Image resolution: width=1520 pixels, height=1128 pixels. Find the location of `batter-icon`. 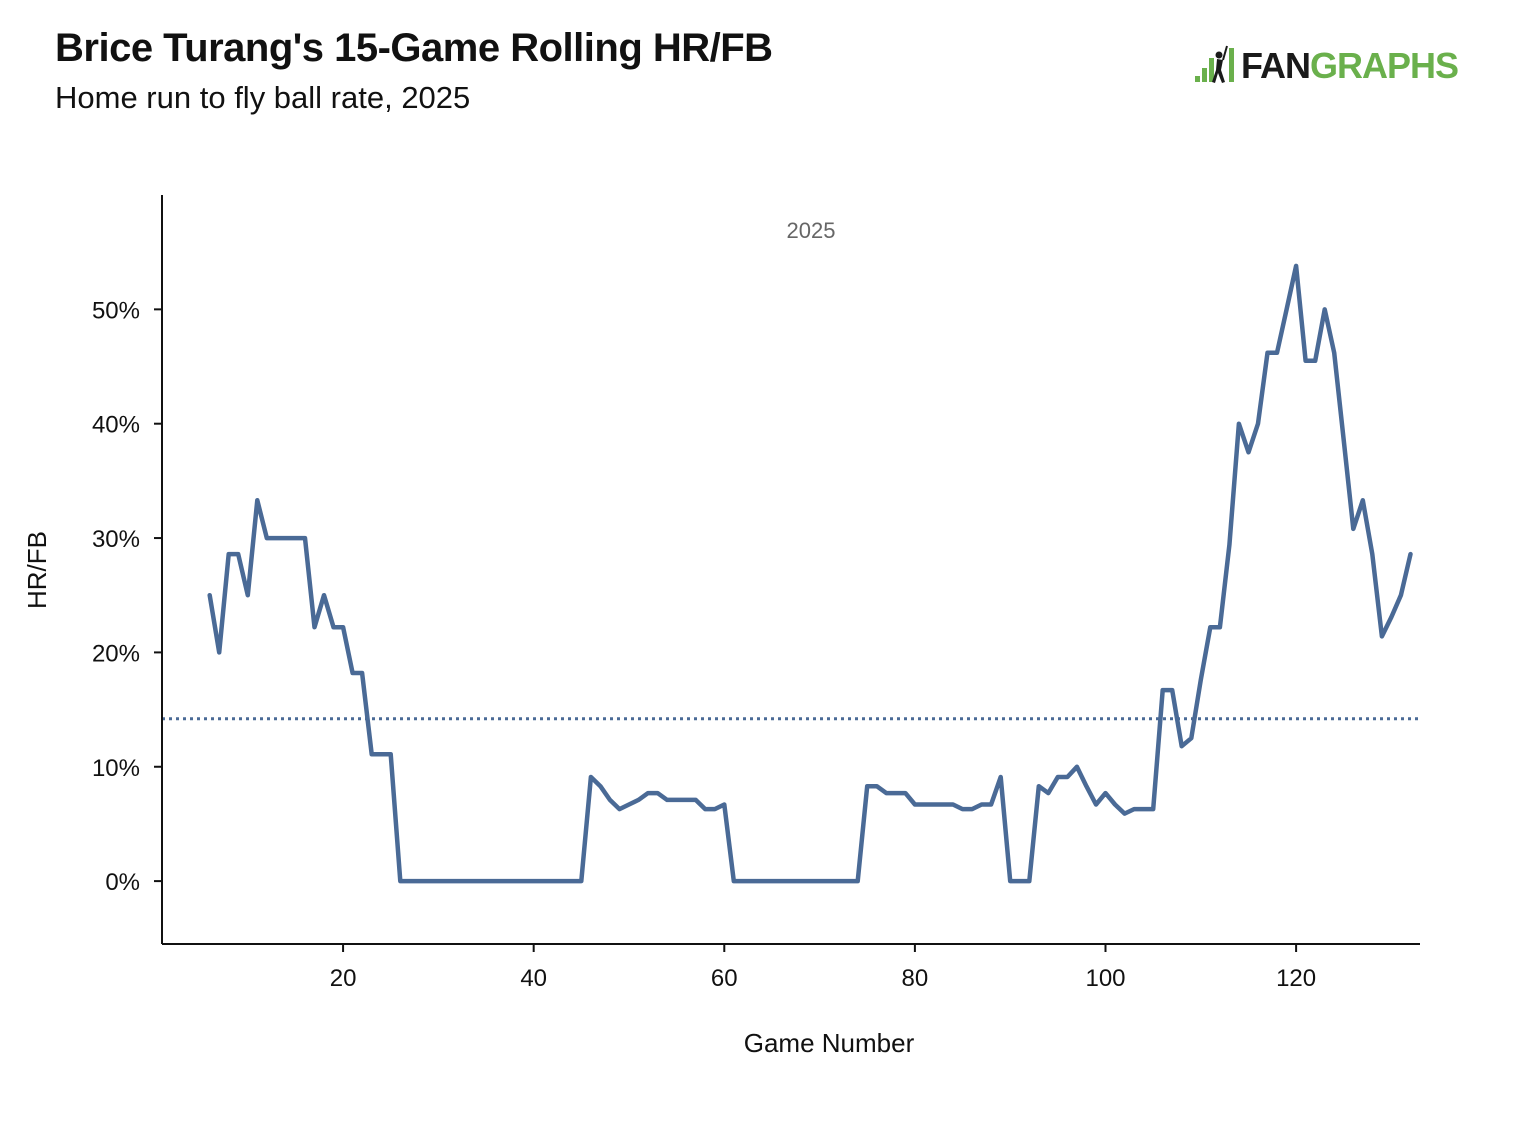

batter-icon is located at coordinates (1214, 64).